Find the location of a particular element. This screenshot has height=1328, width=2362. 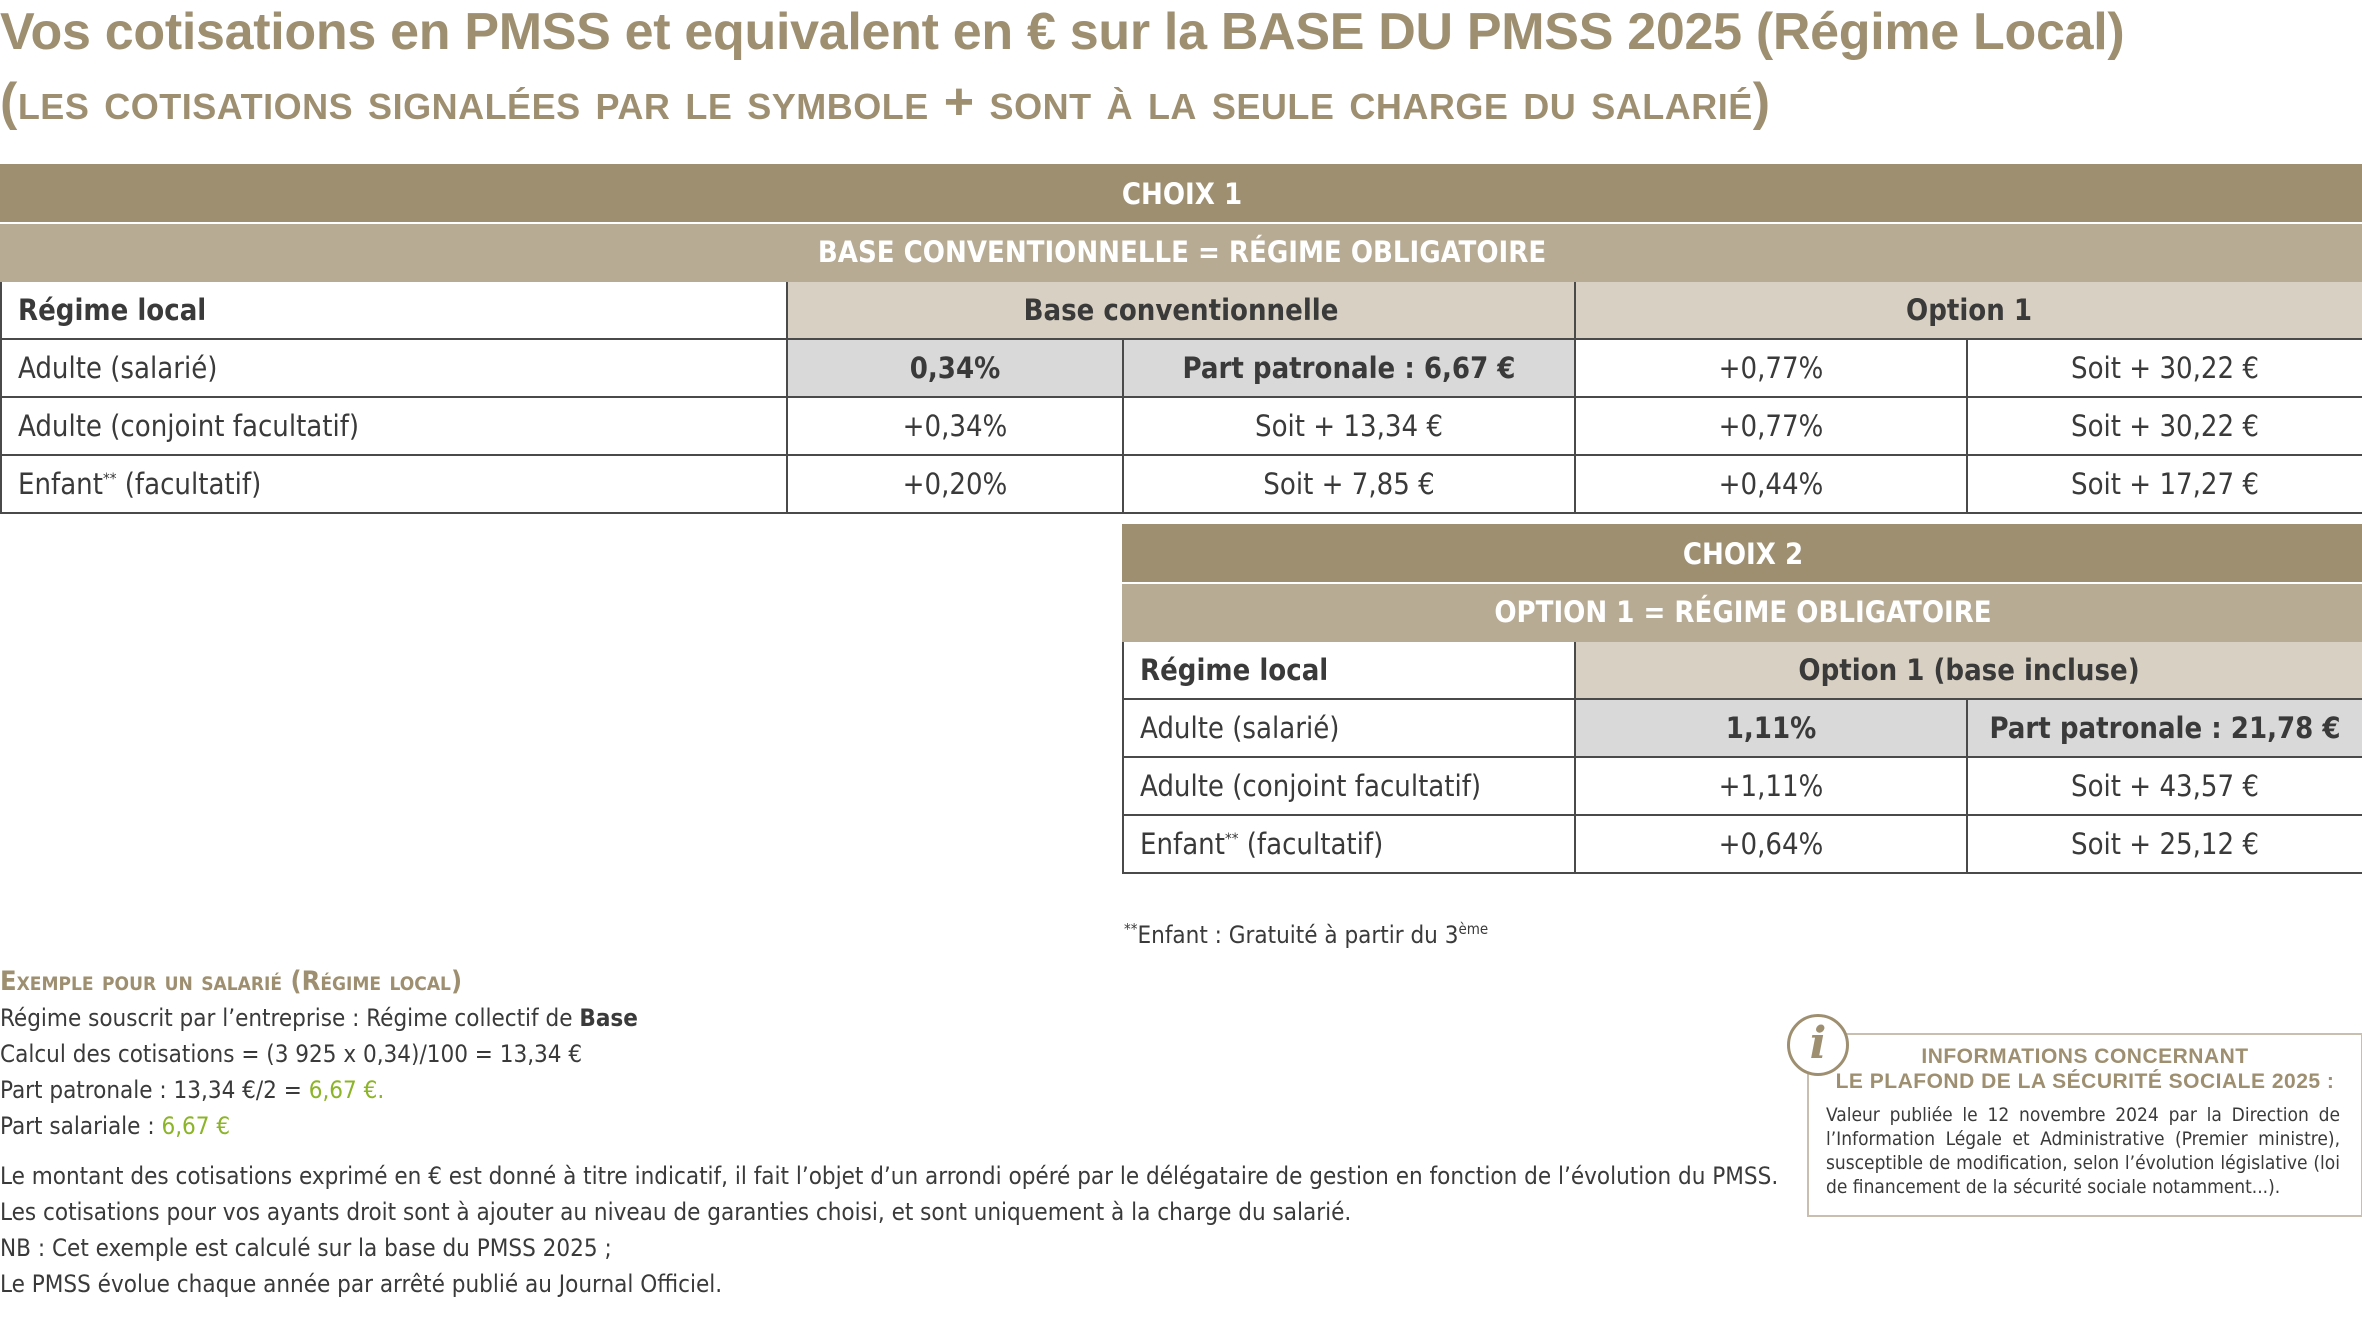

base-rate: +0,20% is located at coordinates (955, 484).